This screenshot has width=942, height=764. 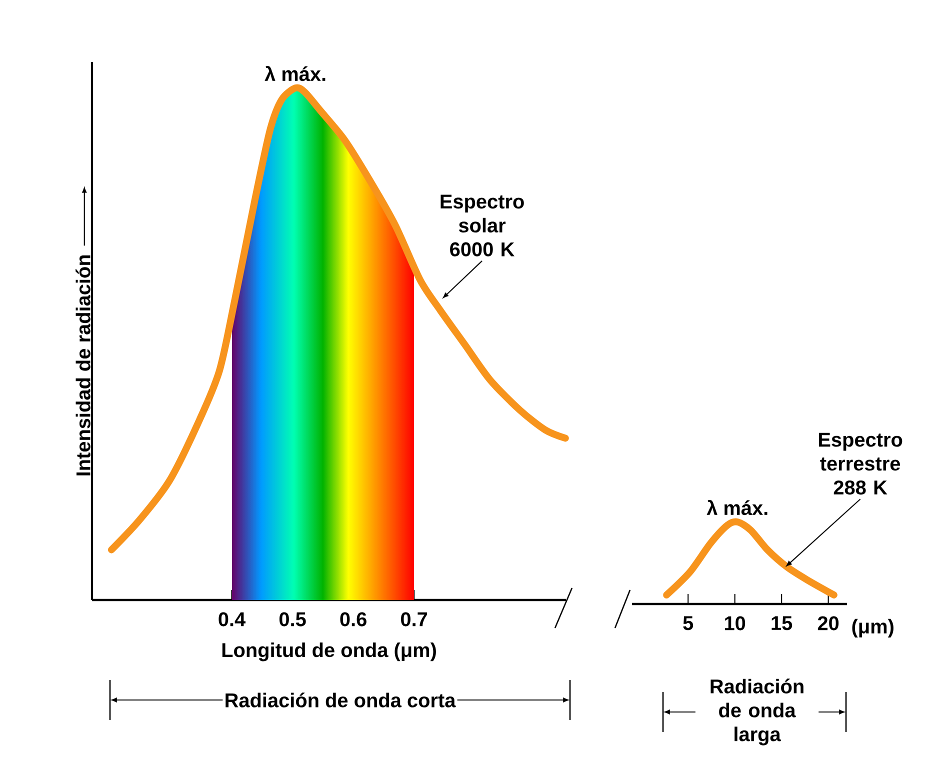 I want to click on text: Radiación de onda corta, so click(x=341, y=700).